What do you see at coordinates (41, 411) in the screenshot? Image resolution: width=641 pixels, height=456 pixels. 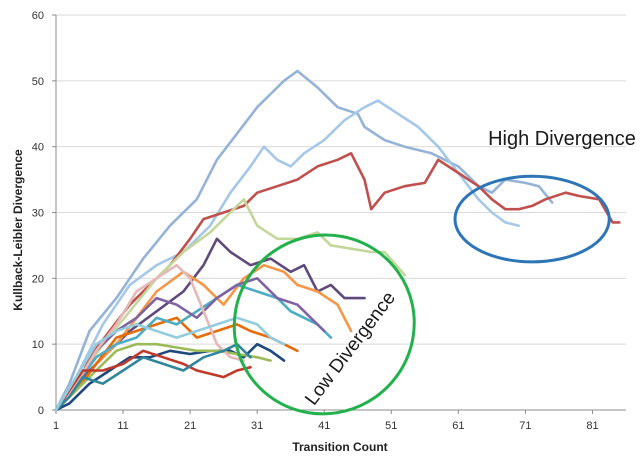 I see `y-tick-label: 0` at bounding box center [41, 411].